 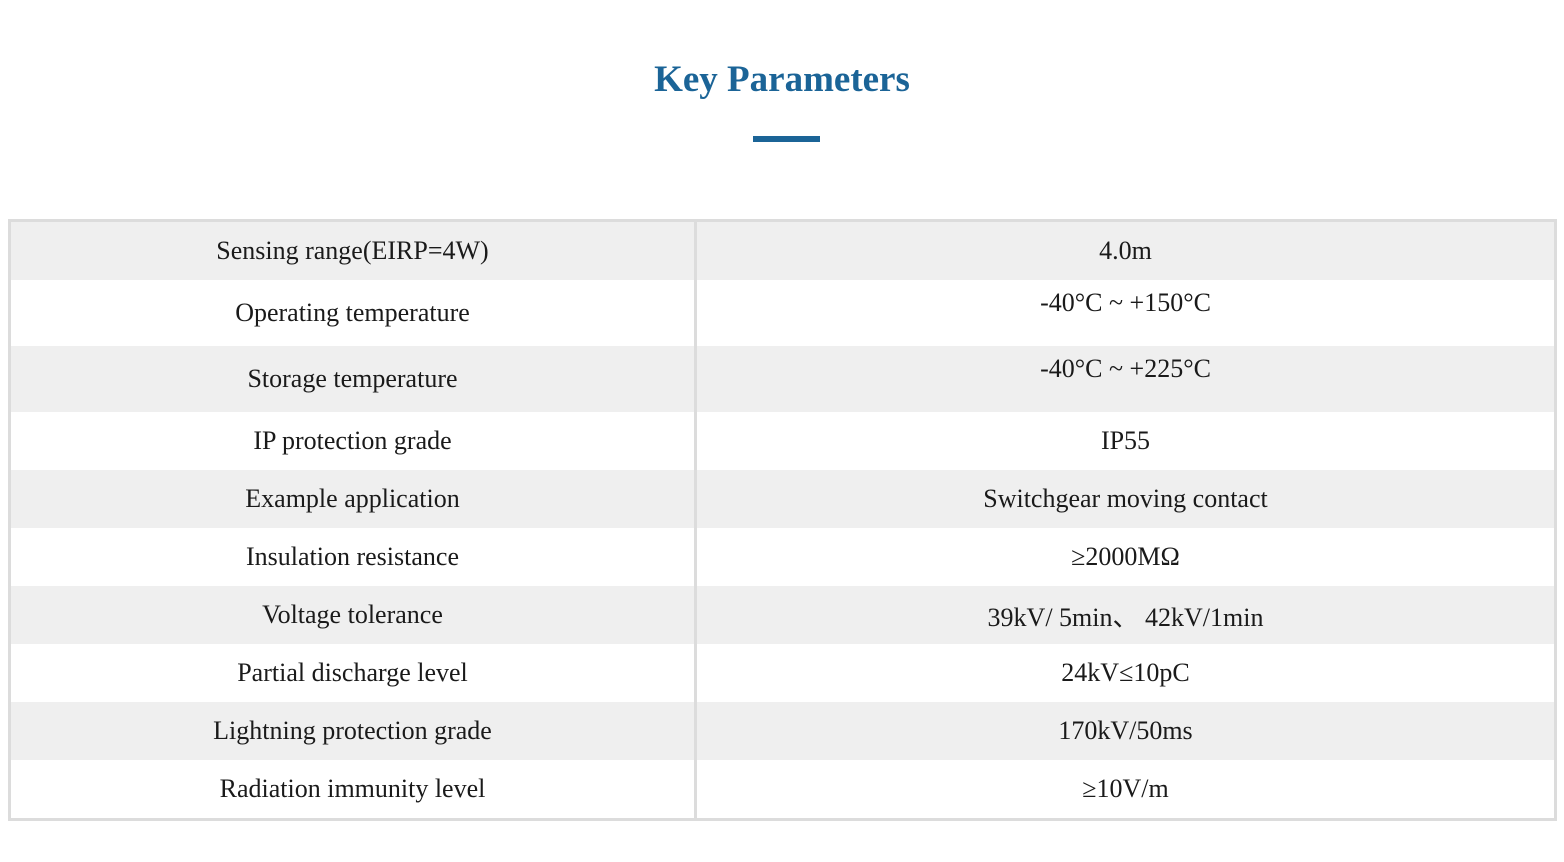 I want to click on parameter-label: IP protection grade, so click(x=353, y=441).